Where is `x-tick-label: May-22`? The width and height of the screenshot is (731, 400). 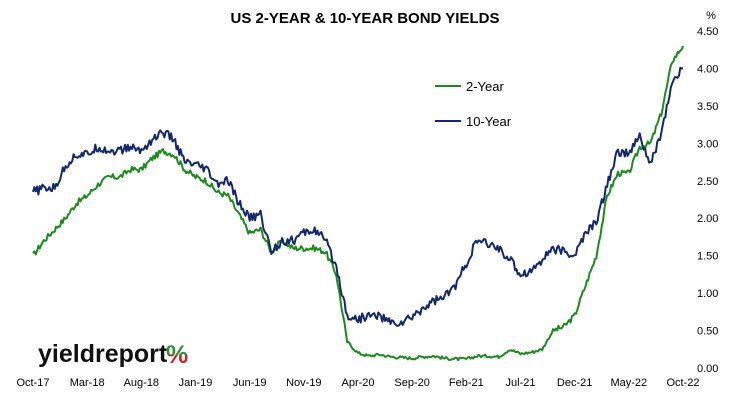 x-tick-label: May-22 is located at coordinates (628, 383).